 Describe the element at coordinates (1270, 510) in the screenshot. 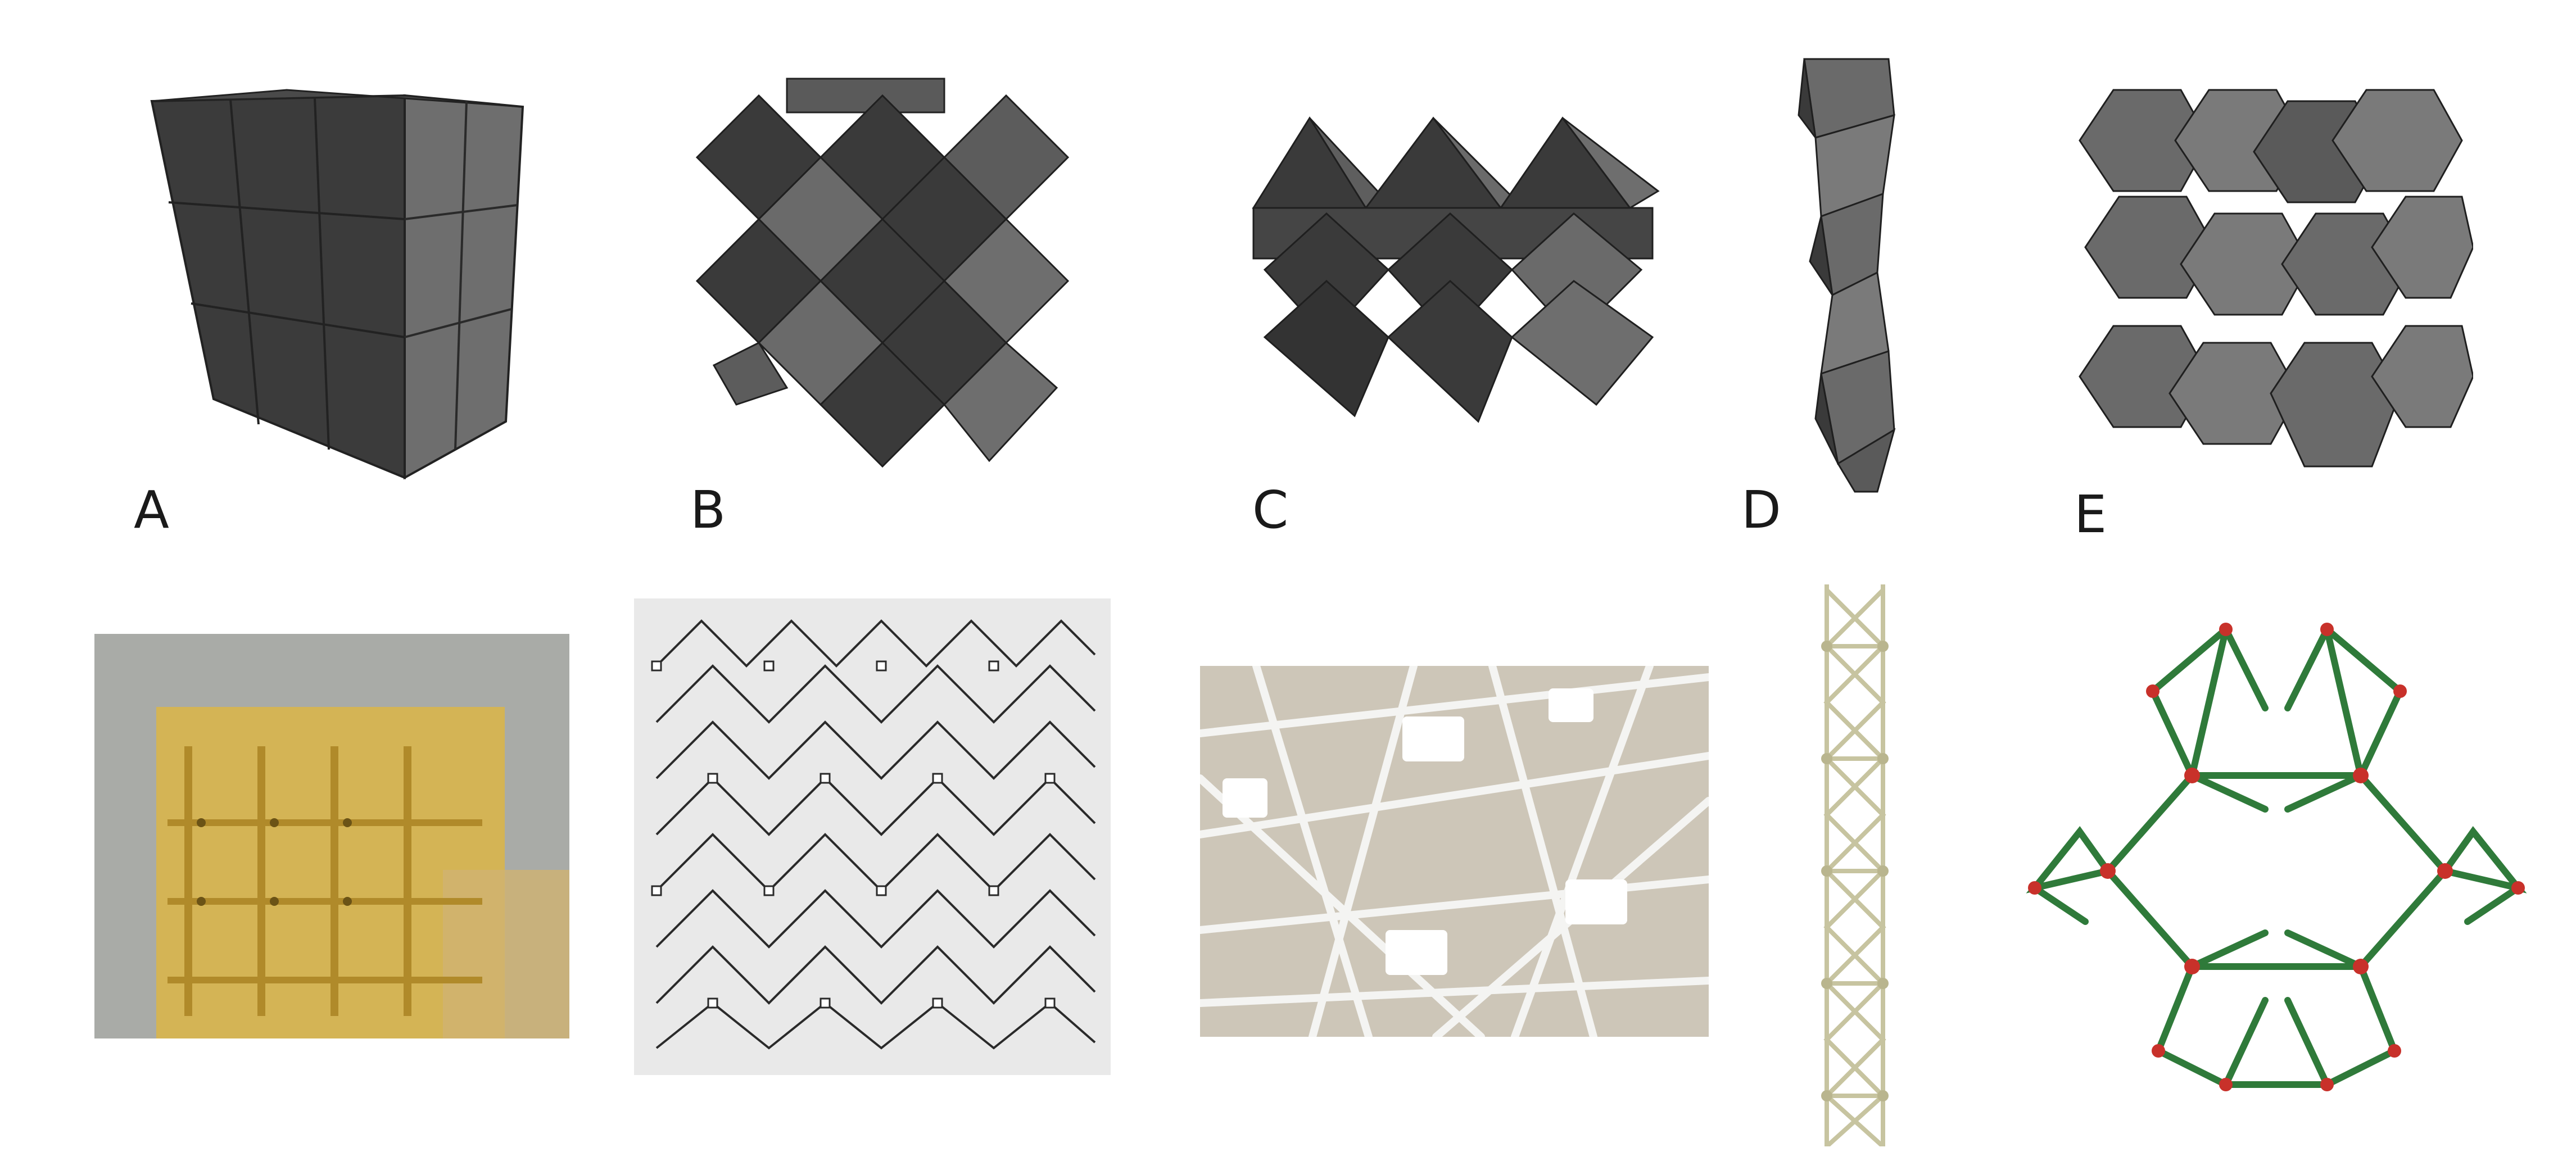

I see `panel-label-c: C` at that location.